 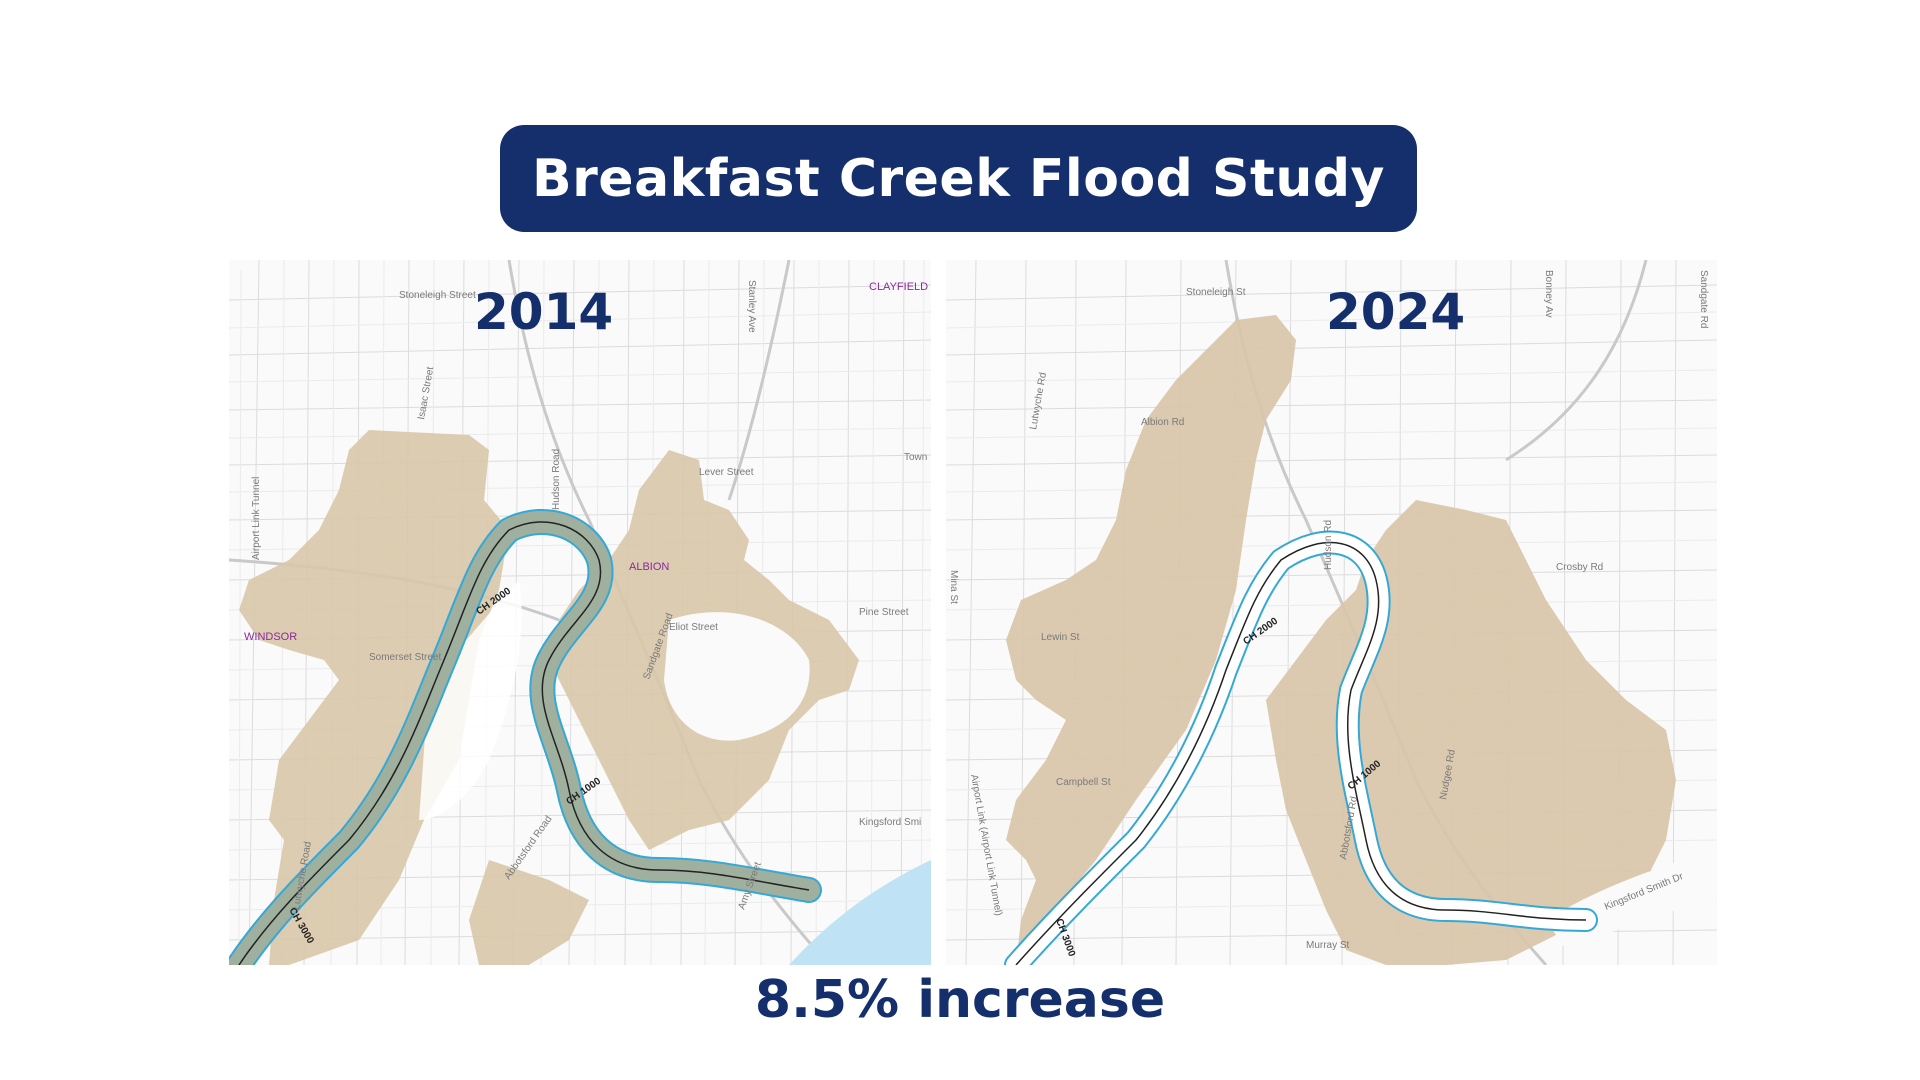 I want to click on street-label: Sandgate Rd, so click(x=1703, y=299).